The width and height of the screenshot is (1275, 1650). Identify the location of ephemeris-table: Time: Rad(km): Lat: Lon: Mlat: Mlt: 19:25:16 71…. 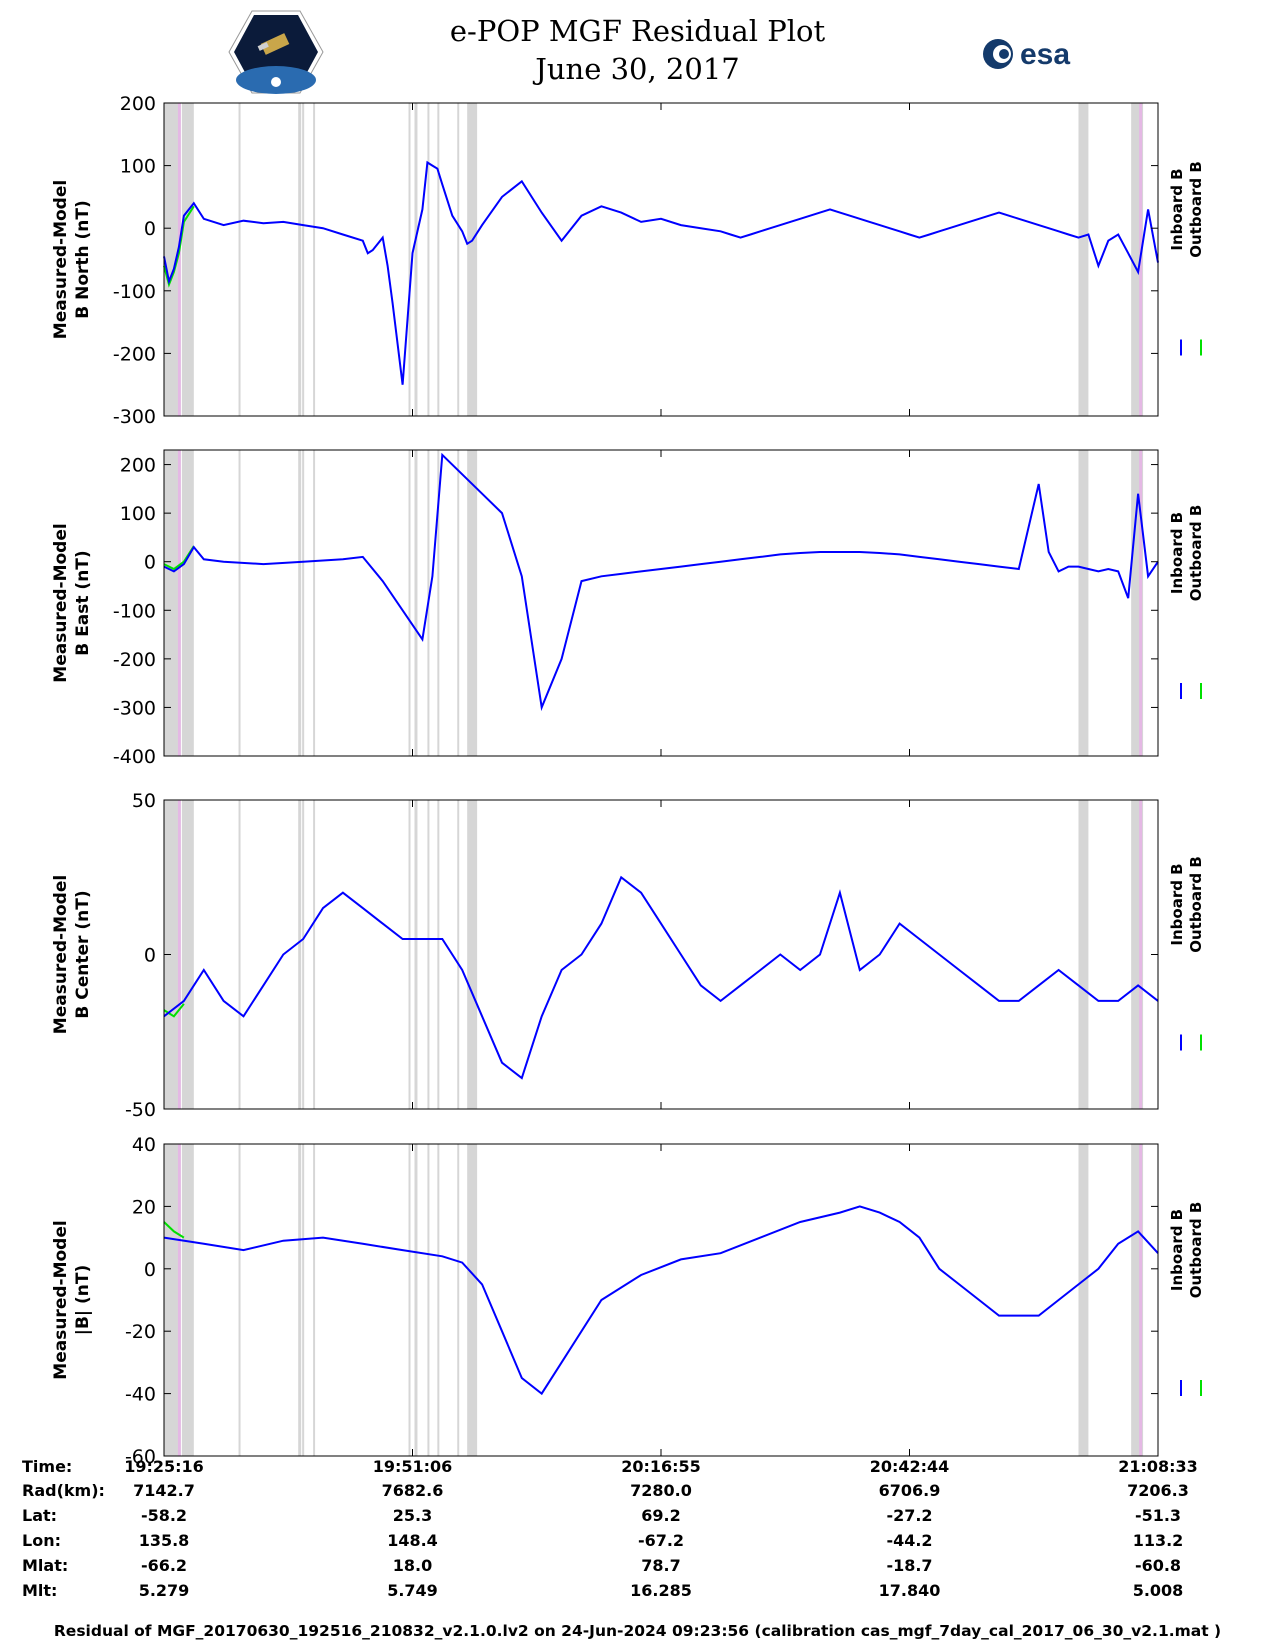
(610, 1528).